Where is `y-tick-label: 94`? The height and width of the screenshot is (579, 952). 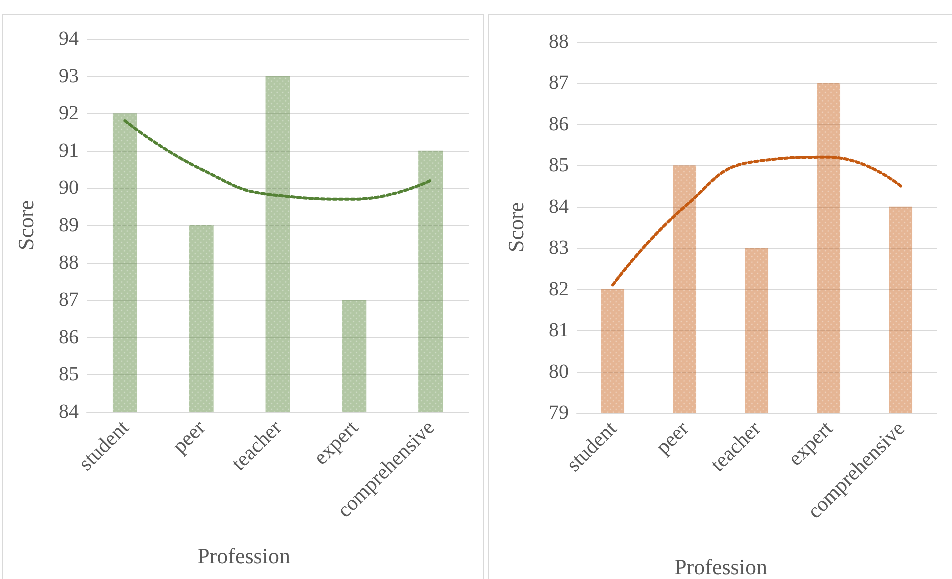 y-tick-label: 94 is located at coordinates (69, 39).